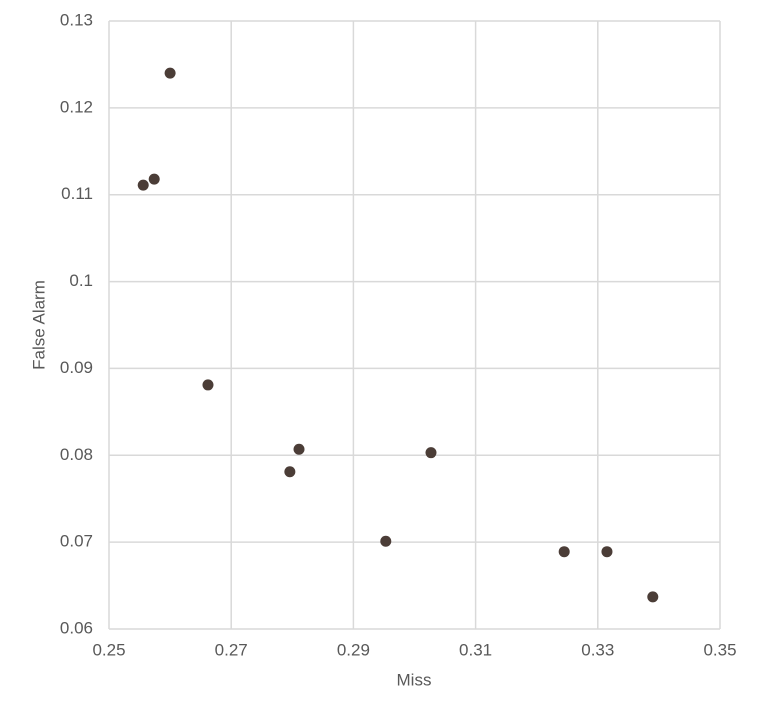 Image resolution: width=761 pixels, height=717 pixels. Describe the element at coordinates (81, 280) in the screenshot. I see `y-tick-label: 0.1` at that location.